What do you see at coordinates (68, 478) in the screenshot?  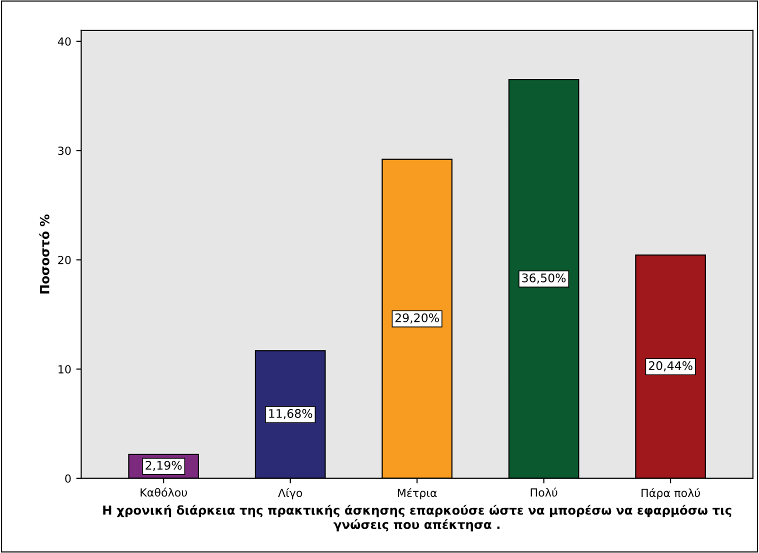 I see `y-tick-label: 0` at bounding box center [68, 478].